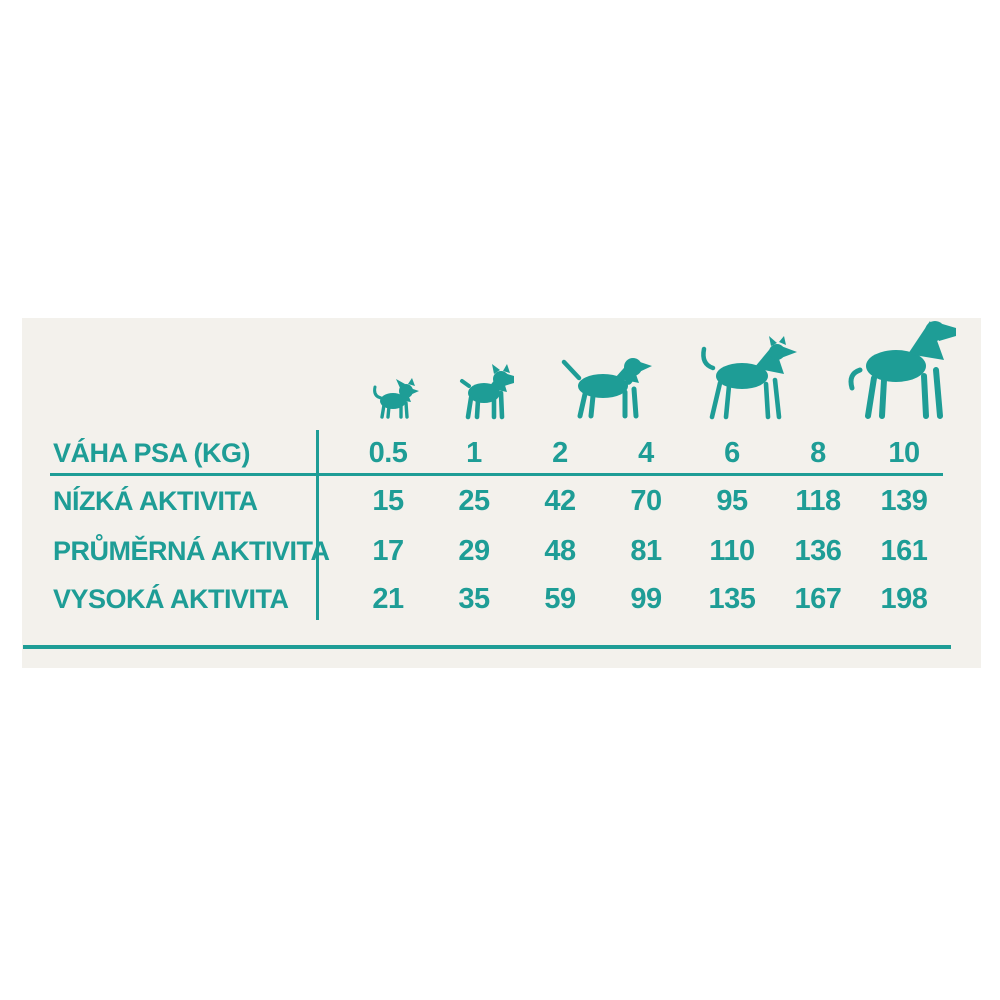 Image resolution: width=1000 pixels, height=1000 pixels. What do you see at coordinates (646, 598) in the screenshot?
I see `table-cell: 99` at bounding box center [646, 598].